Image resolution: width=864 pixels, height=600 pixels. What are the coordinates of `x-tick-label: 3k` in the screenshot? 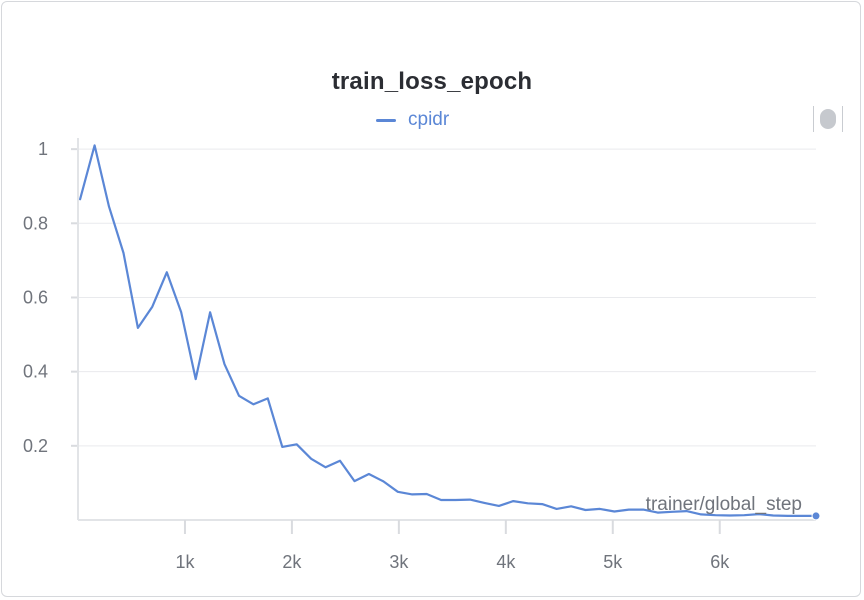 It's located at (399, 562).